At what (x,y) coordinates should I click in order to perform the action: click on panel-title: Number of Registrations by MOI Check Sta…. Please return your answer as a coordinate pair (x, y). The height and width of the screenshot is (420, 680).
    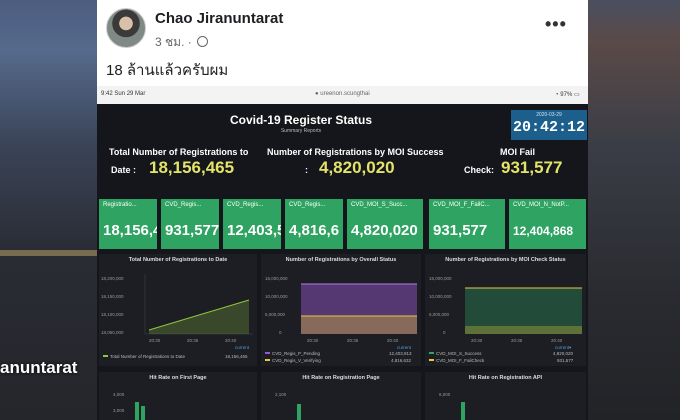
    Looking at the image, I should click on (505, 260).